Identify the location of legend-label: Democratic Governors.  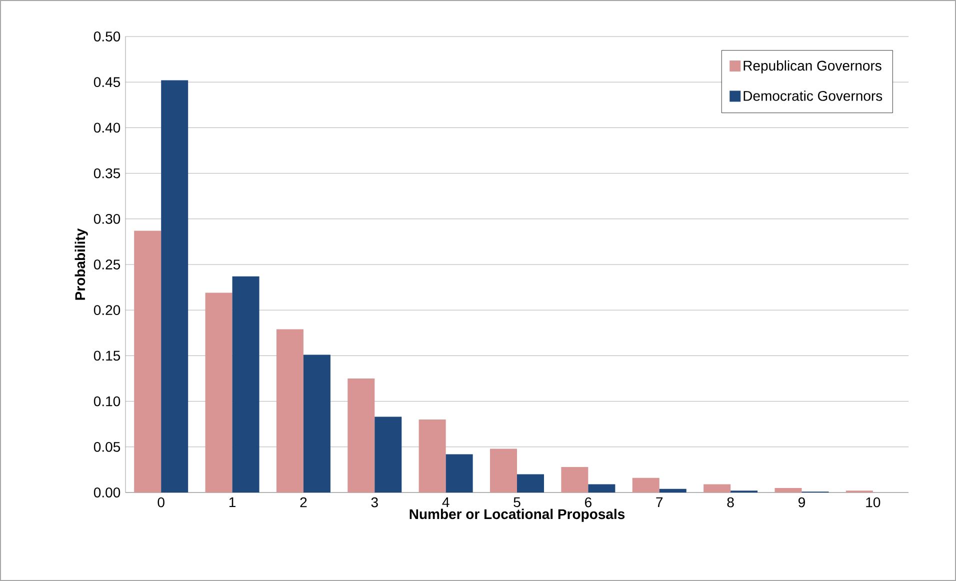
(813, 95).